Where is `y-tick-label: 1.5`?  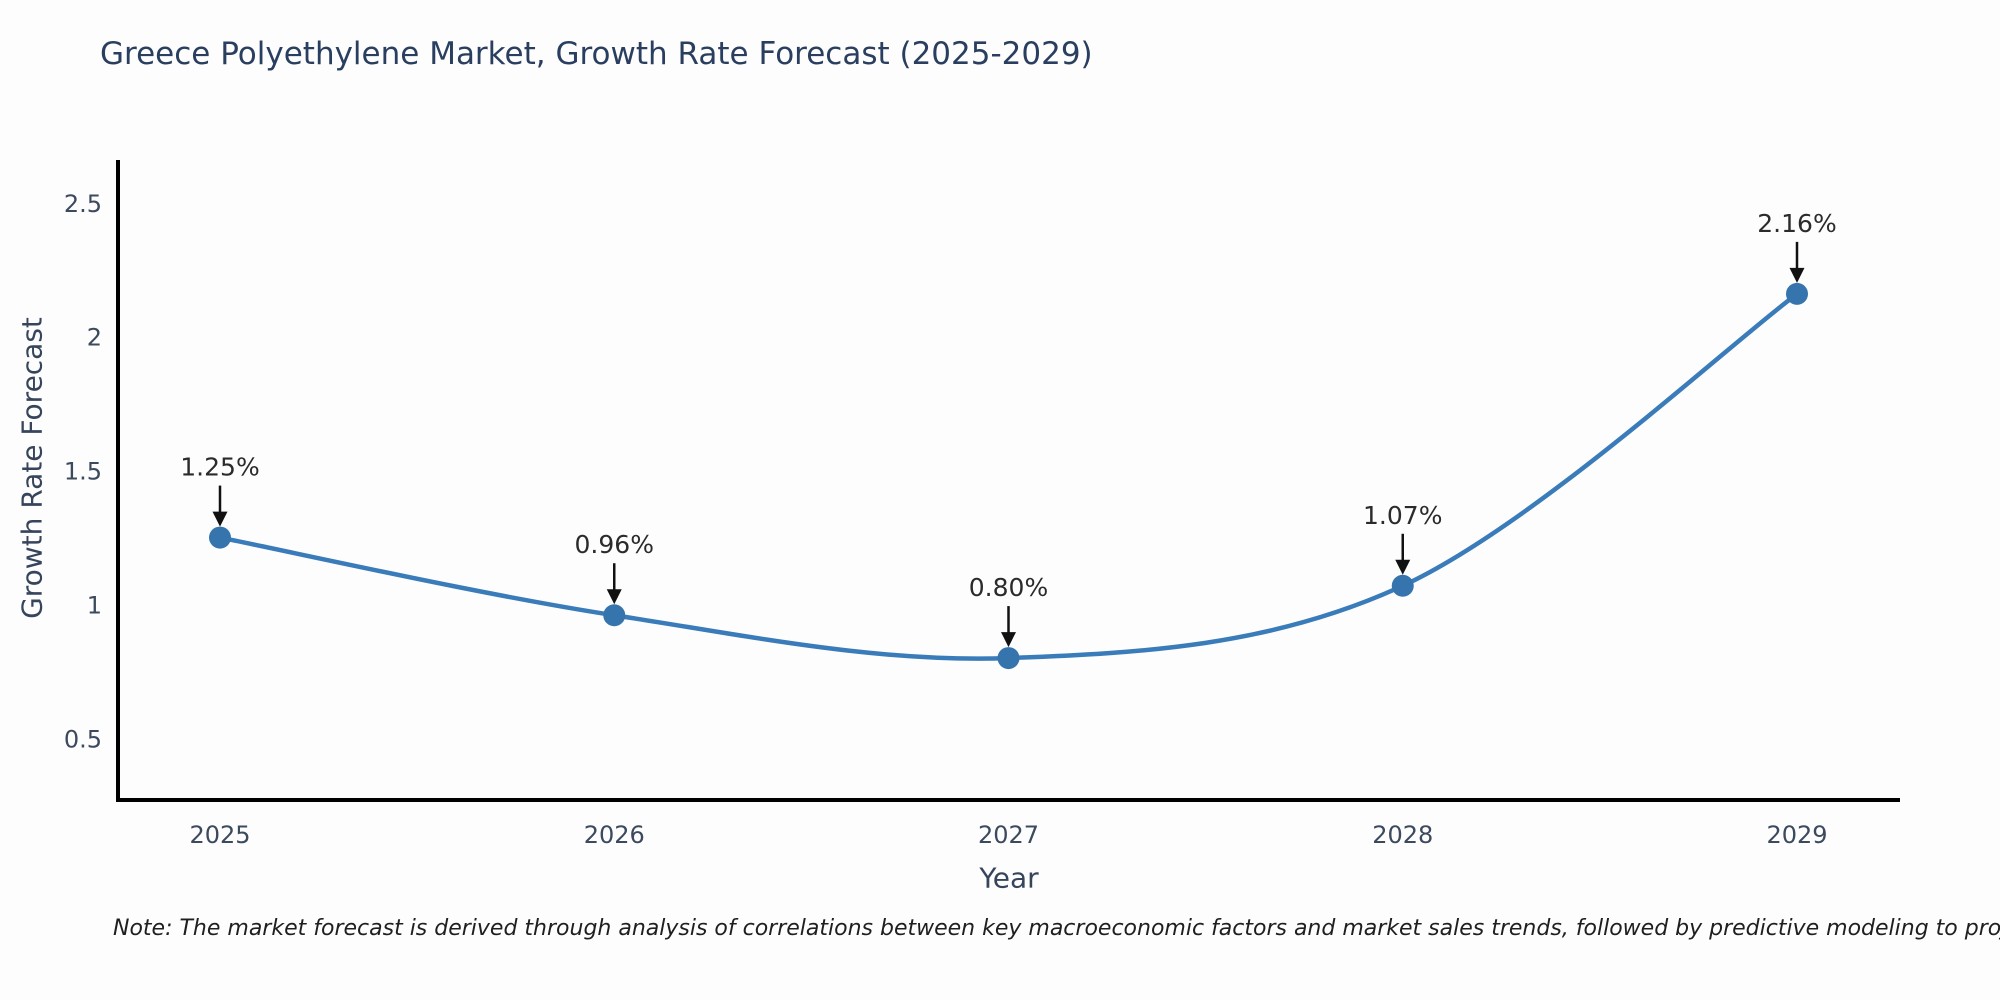 y-tick-label: 1.5 is located at coordinates (83, 472).